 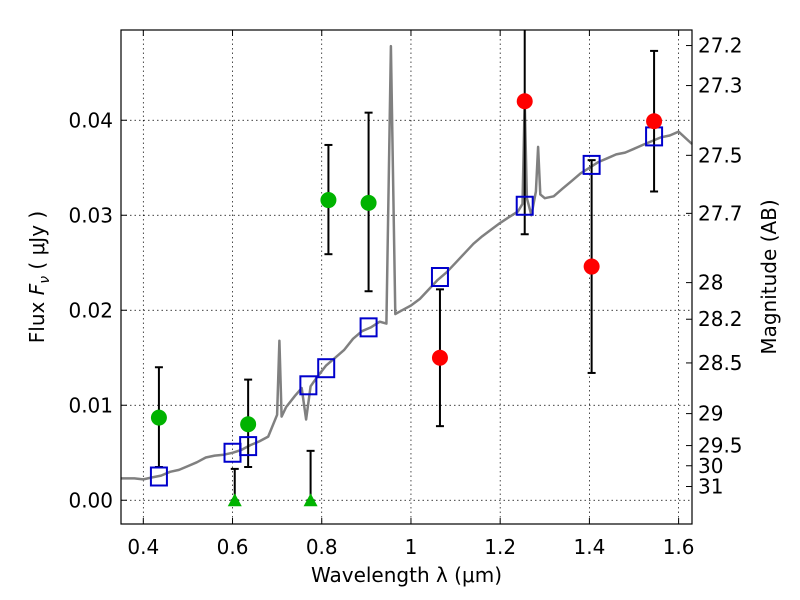 I want to click on x-tick-label: 1.6, so click(x=679, y=547).